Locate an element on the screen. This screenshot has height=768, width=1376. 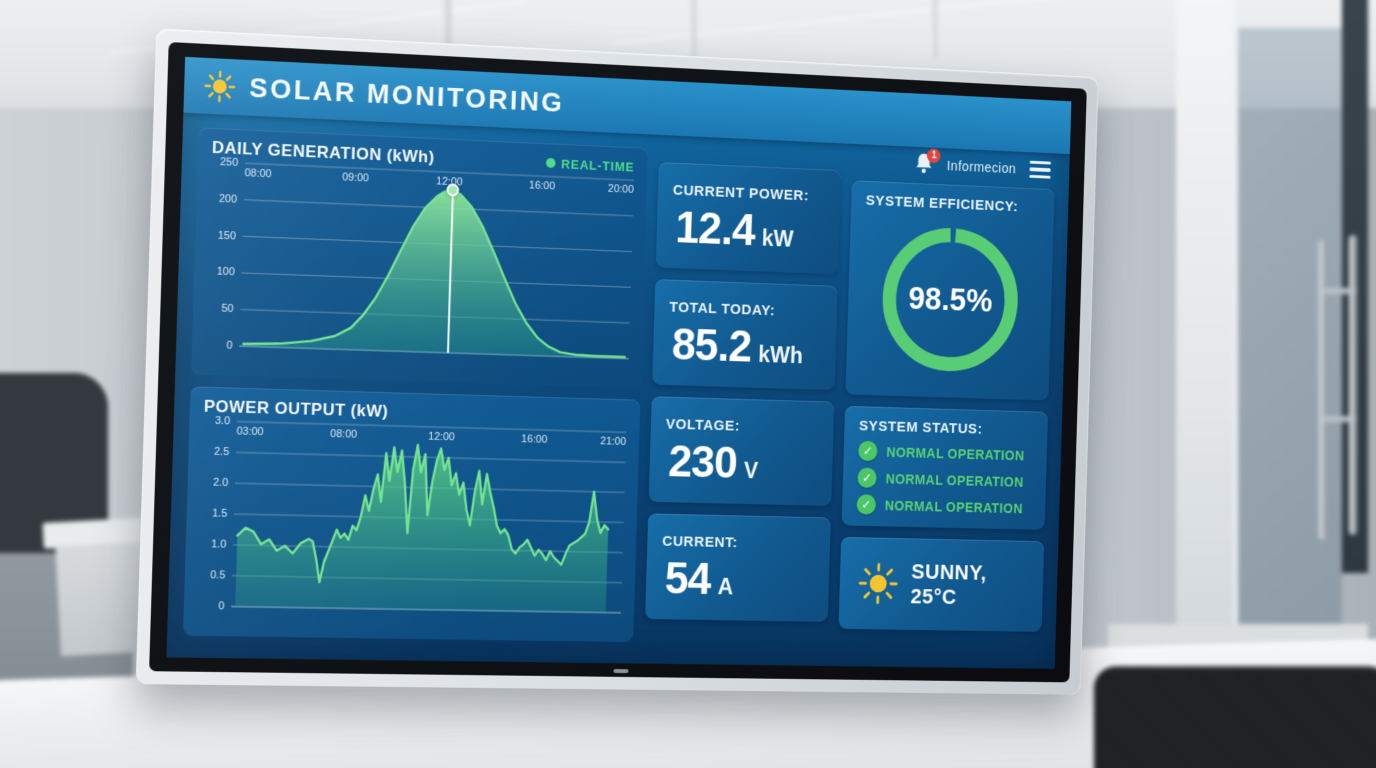
metric-unit: kW is located at coordinates (777, 238).